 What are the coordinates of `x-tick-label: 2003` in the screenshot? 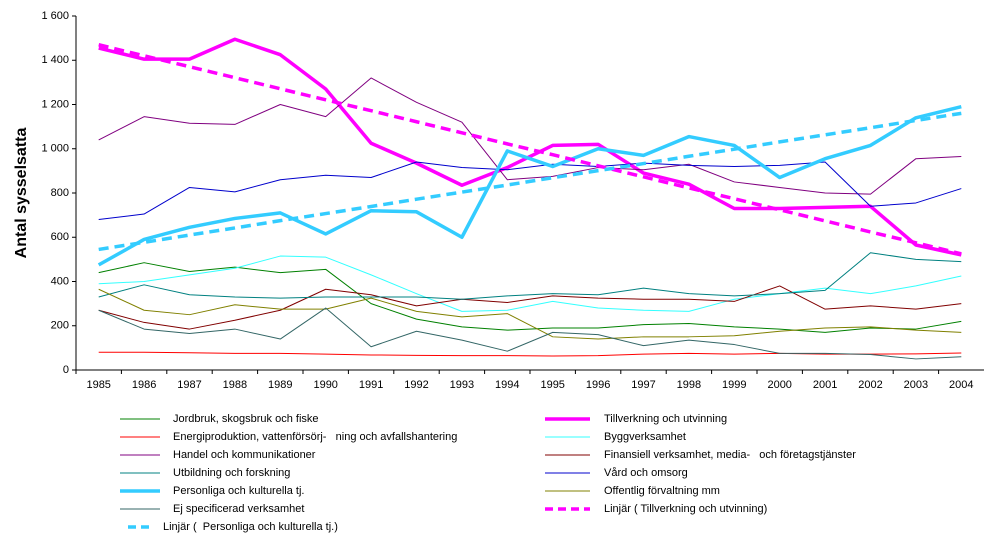 It's located at (916, 385).